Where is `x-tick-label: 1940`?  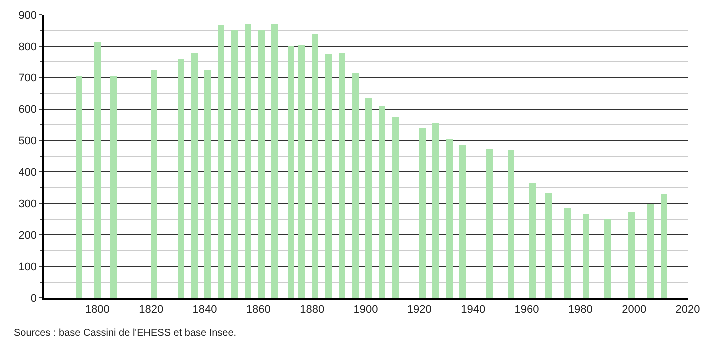
x-tick-label: 1940 is located at coordinates (473, 310).